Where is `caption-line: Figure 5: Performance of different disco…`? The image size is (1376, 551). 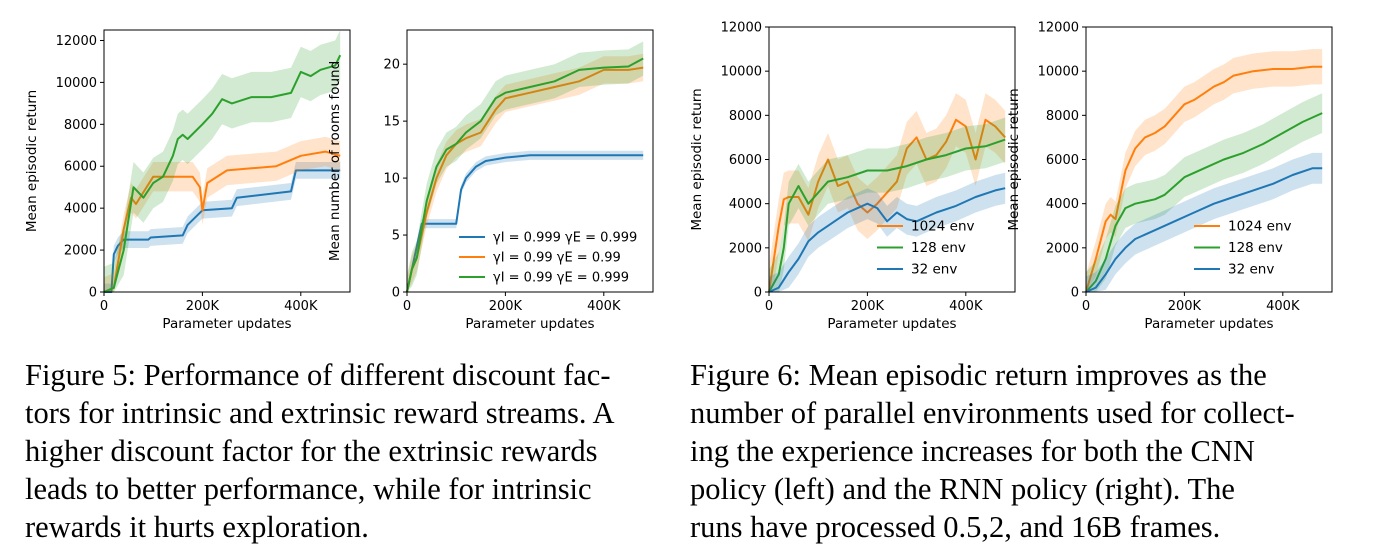 caption-line: Figure 5: Performance of different disco… is located at coordinates (318, 375).